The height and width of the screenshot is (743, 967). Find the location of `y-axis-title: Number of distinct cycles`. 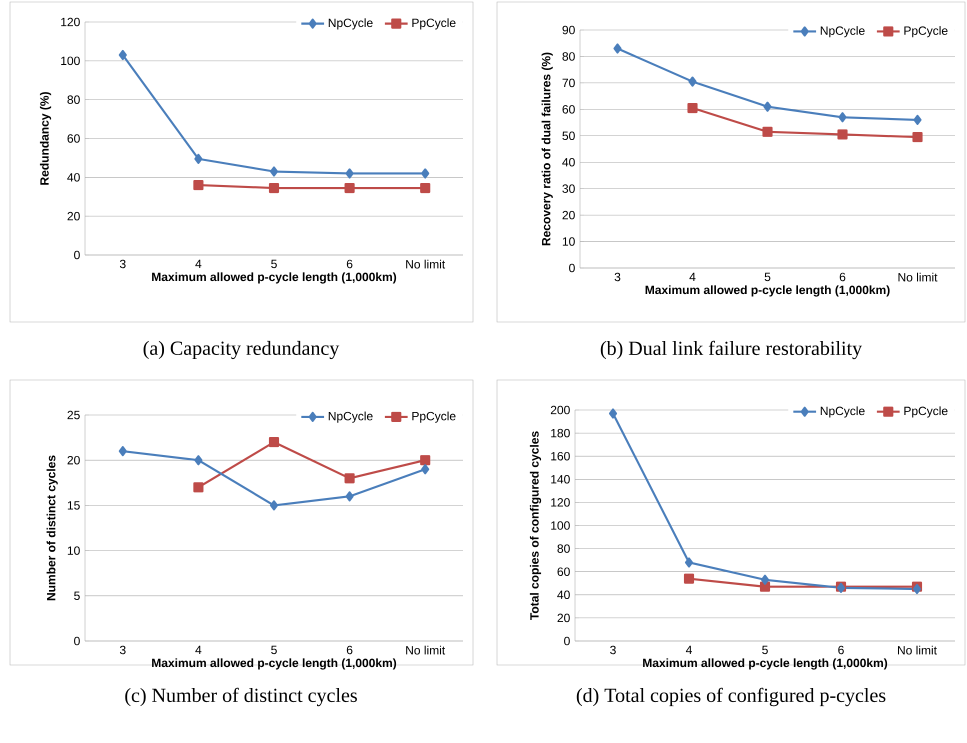

y-axis-title: Number of distinct cycles is located at coordinates (52, 527).